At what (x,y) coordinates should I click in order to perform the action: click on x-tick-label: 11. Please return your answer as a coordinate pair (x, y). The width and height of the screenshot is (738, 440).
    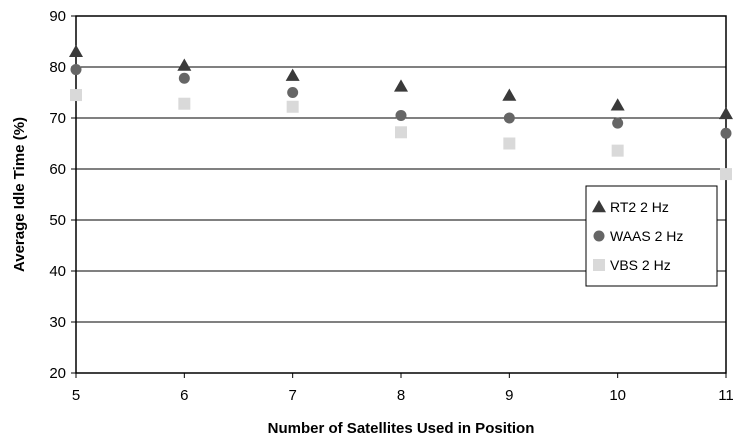
    Looking at the image, I should click on (726, 395).